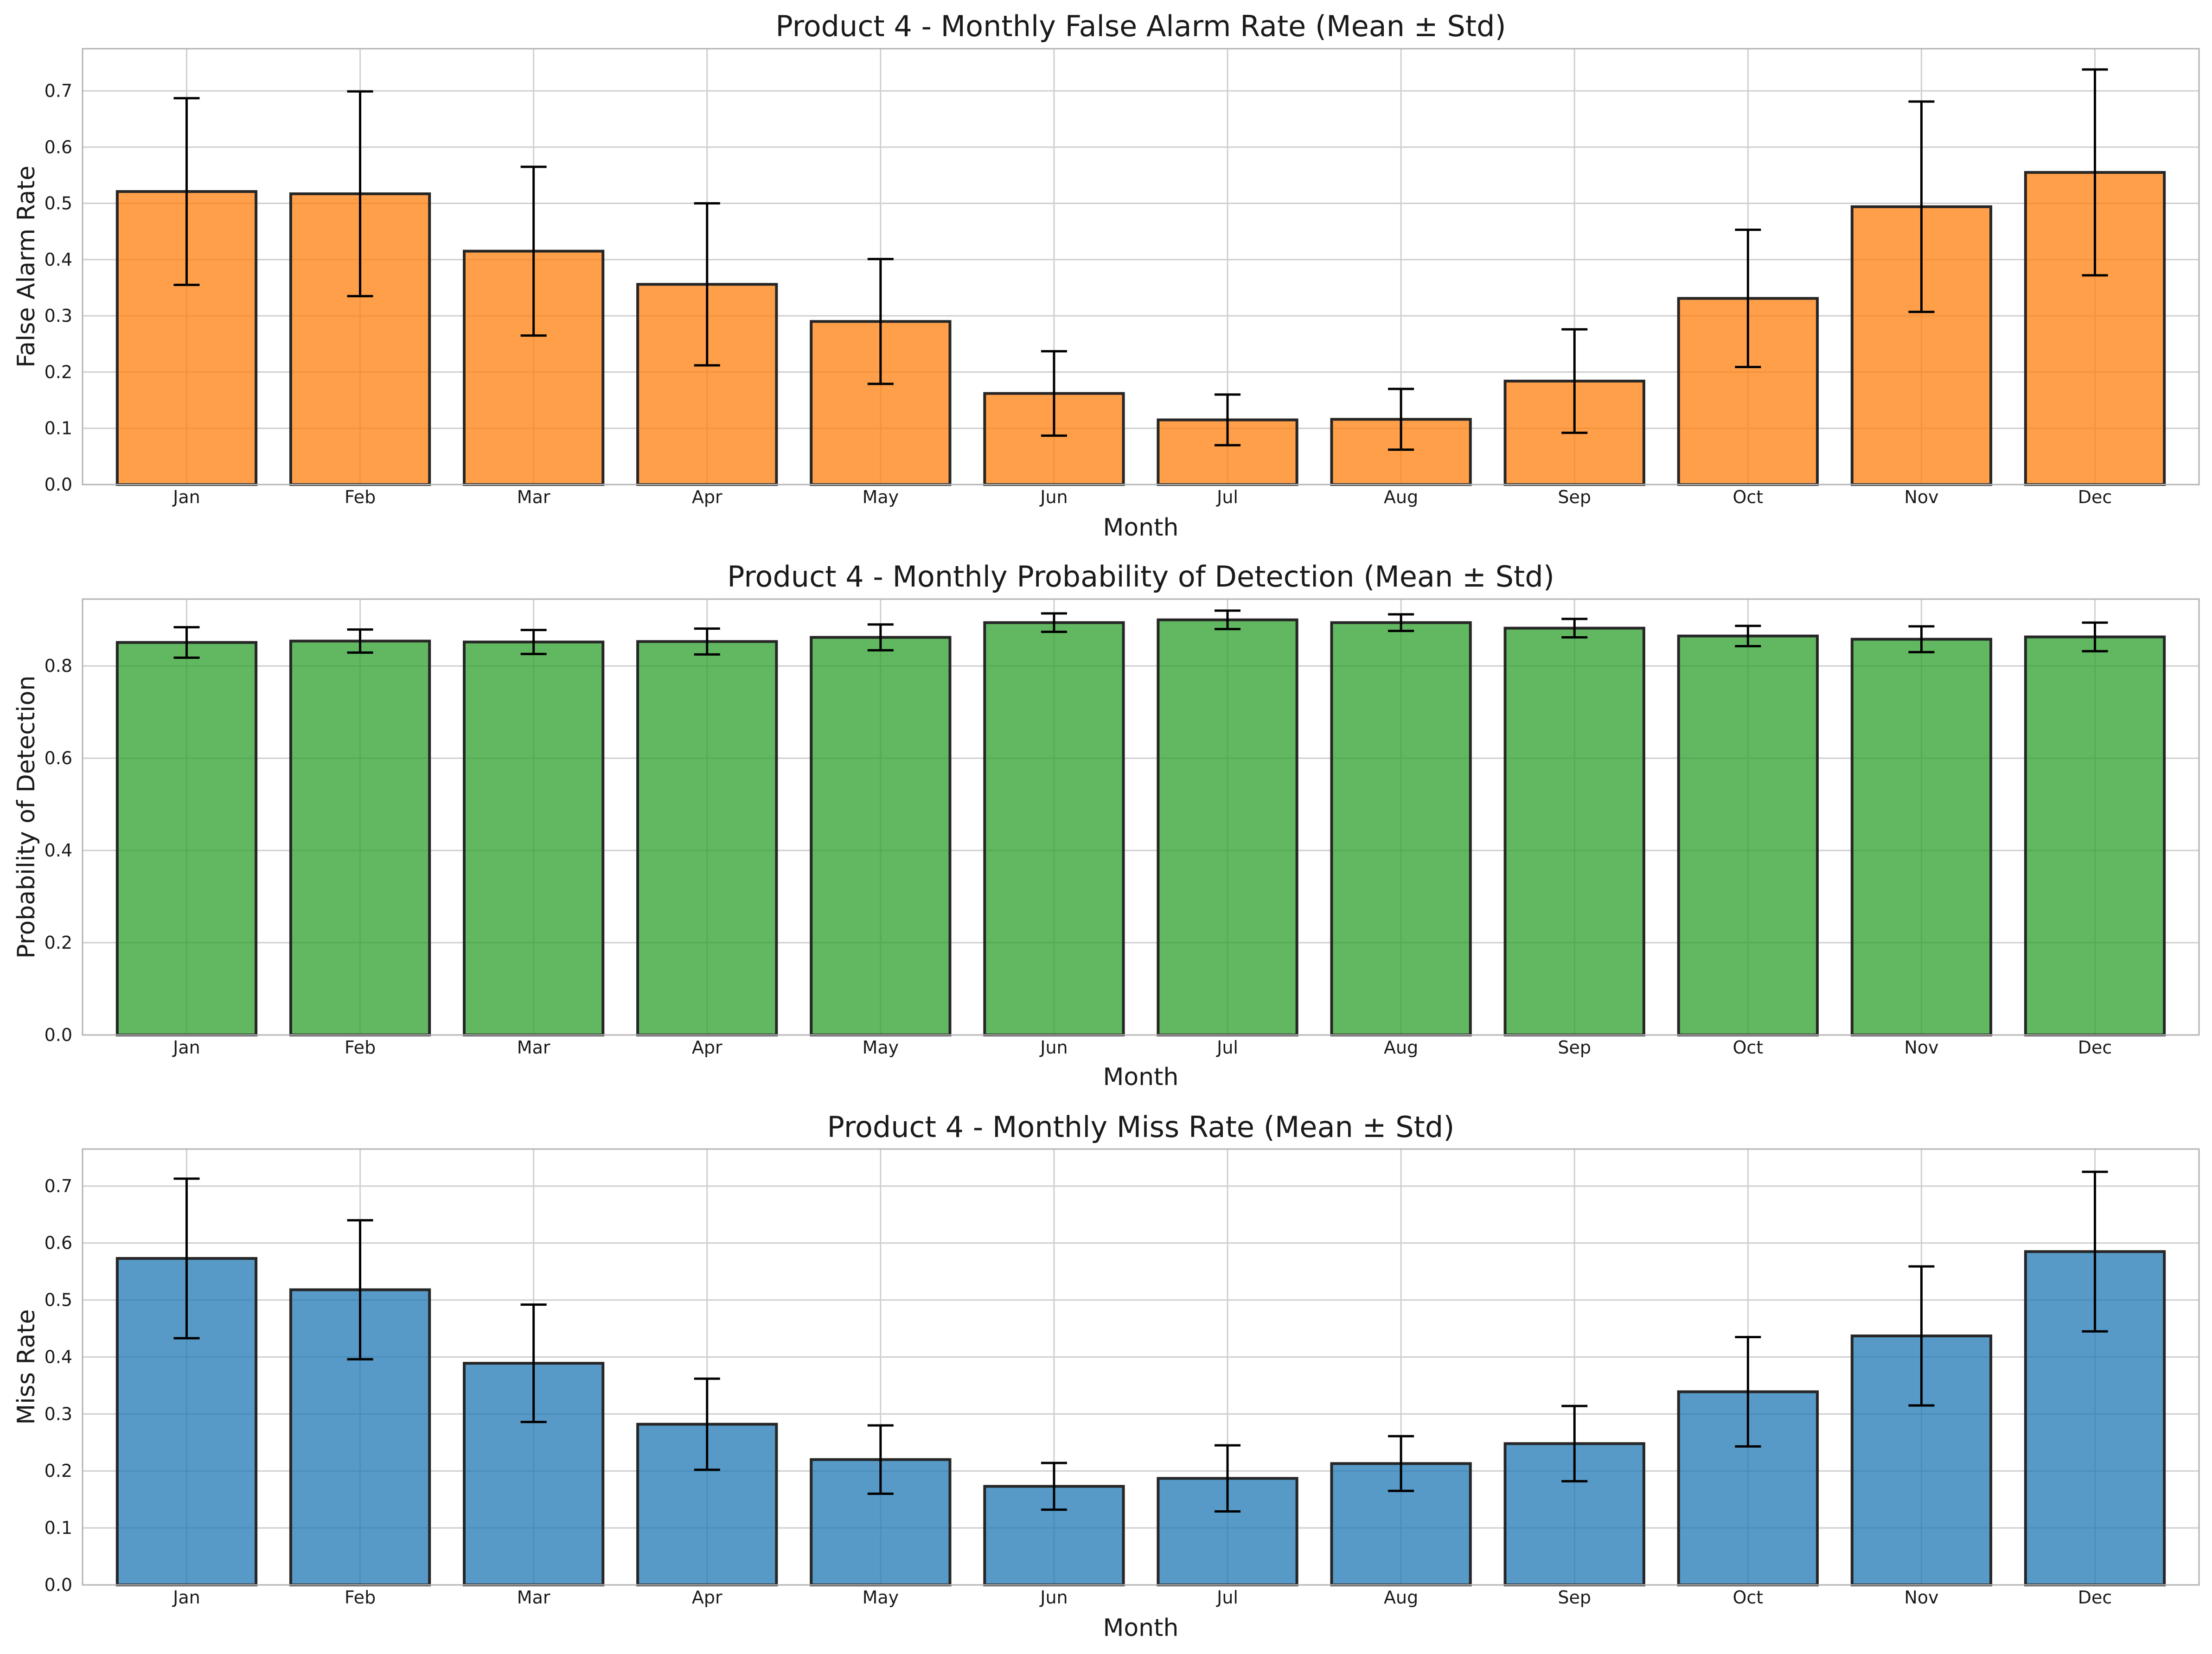 This screenshot has width=2212, height=1654. I want to click on miss-ytick-label: 0.5, so click(58, 1300).